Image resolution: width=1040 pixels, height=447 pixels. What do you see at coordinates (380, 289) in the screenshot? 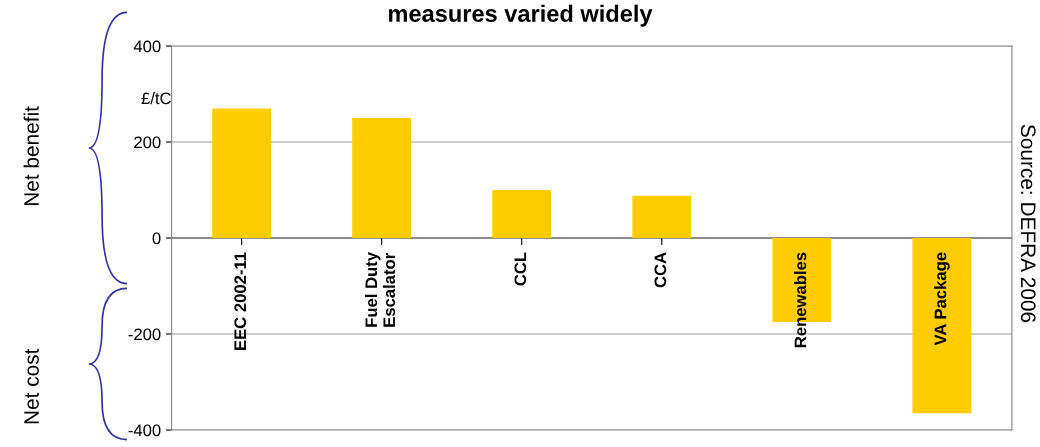
I see `x-tick-label: Fuel Duty Escalator` at bounding box center [380, 289].